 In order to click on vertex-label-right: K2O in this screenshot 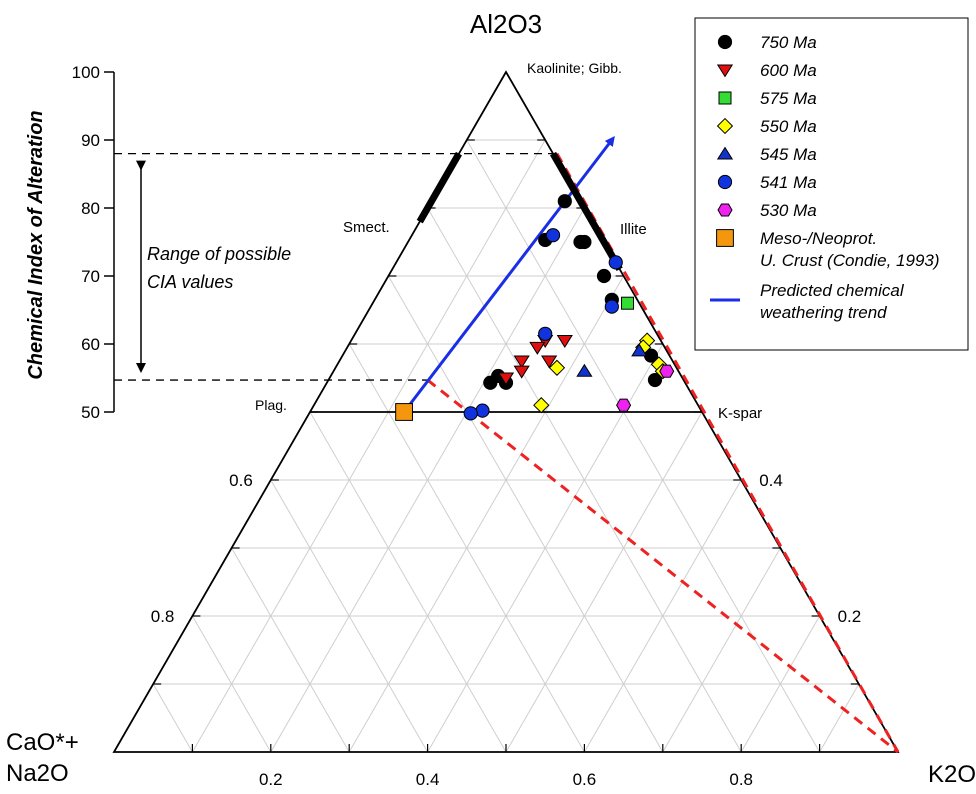, I will do `click(952, 774)`.